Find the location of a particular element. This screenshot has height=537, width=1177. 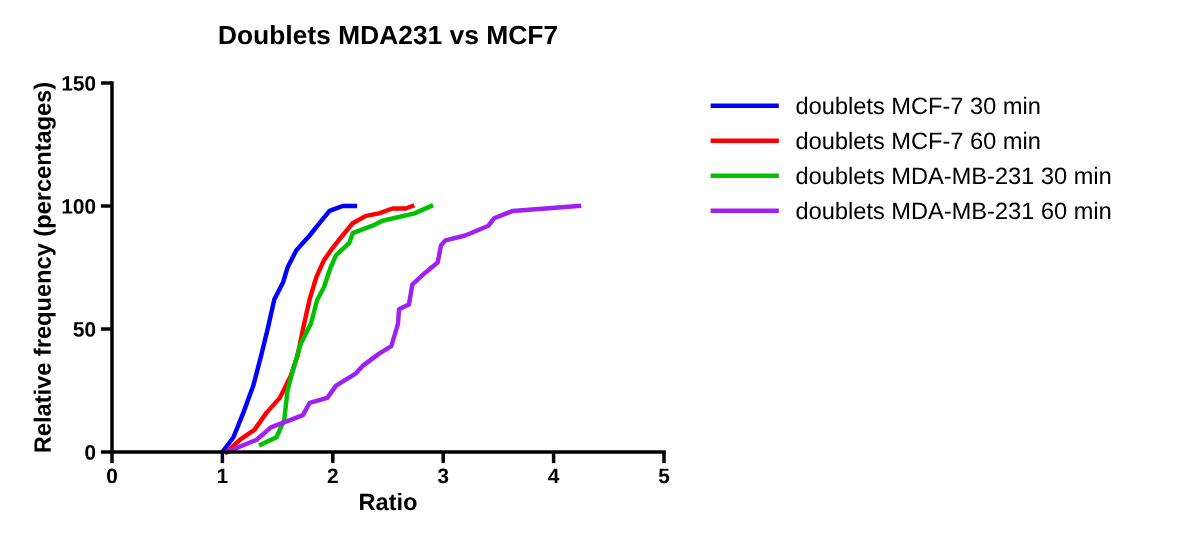

legend-label: doublets MCF-7 60 min is located at coordinates (918, 140).